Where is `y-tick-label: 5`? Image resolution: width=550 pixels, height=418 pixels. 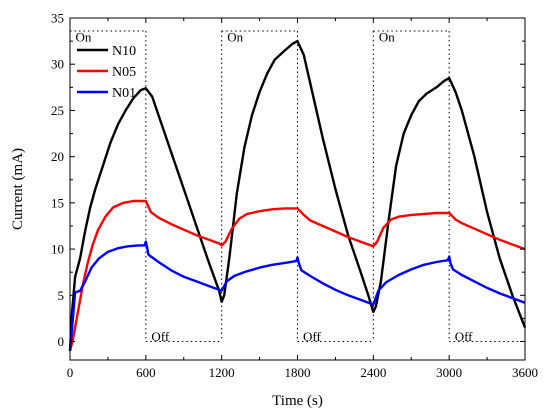 y-tick-label: 5 is located at coordinates (61, 295).